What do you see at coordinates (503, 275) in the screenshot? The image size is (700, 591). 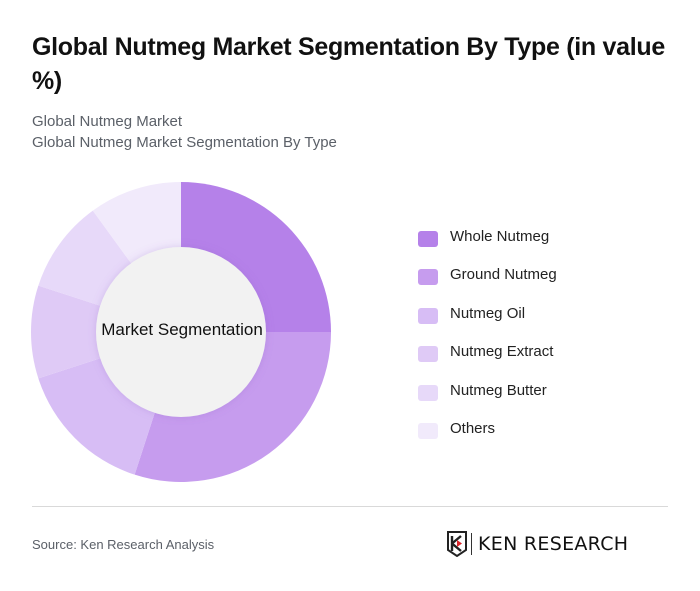 I see `legend-label: Ground Nutmeg` at bounding box center [503, 275].